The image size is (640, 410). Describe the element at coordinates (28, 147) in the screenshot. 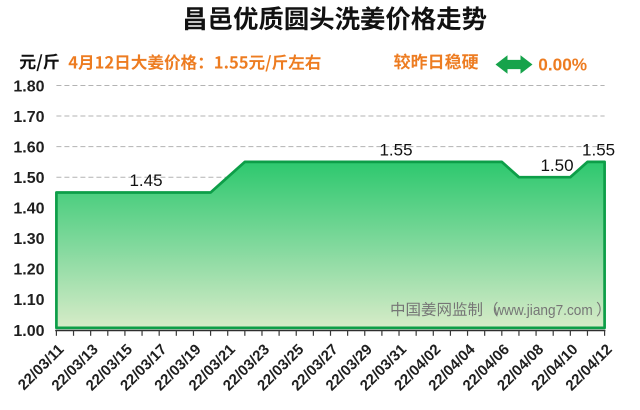

I see `svg-text: 1.60` at that location.